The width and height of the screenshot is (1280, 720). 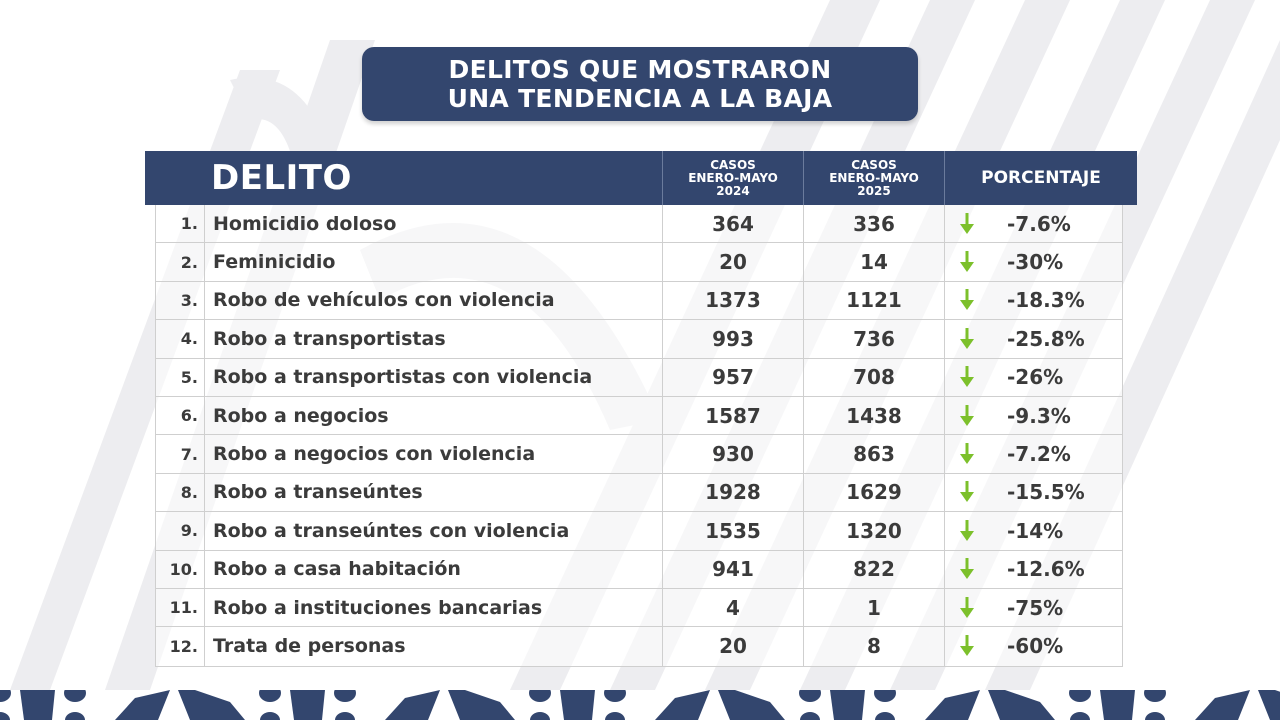 I want to click on percentage-change: -7.6%, so click(x=1039, y=223).